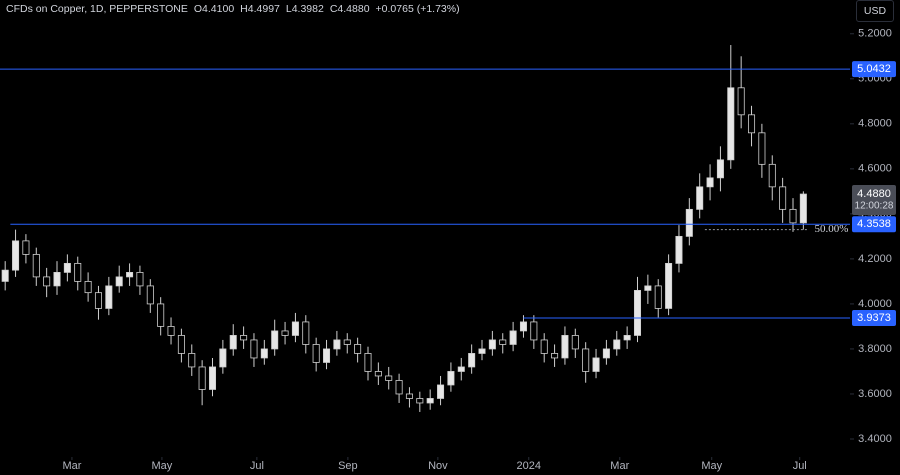 The image size is (900, 475). I want to click on y-tick-label: 3.6000, so click(875, 394).